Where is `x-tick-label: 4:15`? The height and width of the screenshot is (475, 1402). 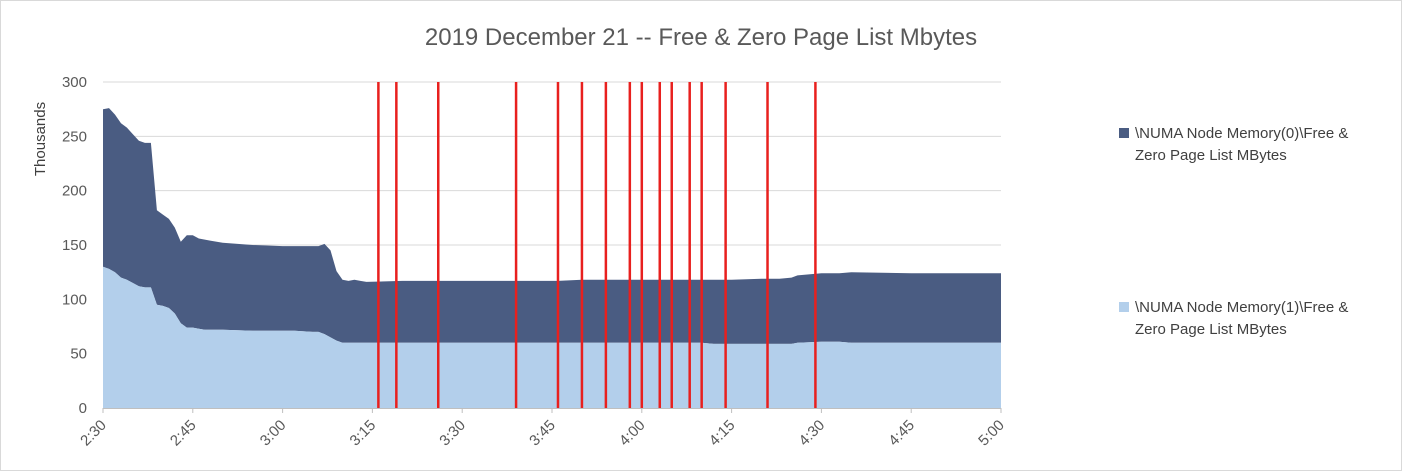 x-tick-label: 4:15 is located at coordinates (722, 433).